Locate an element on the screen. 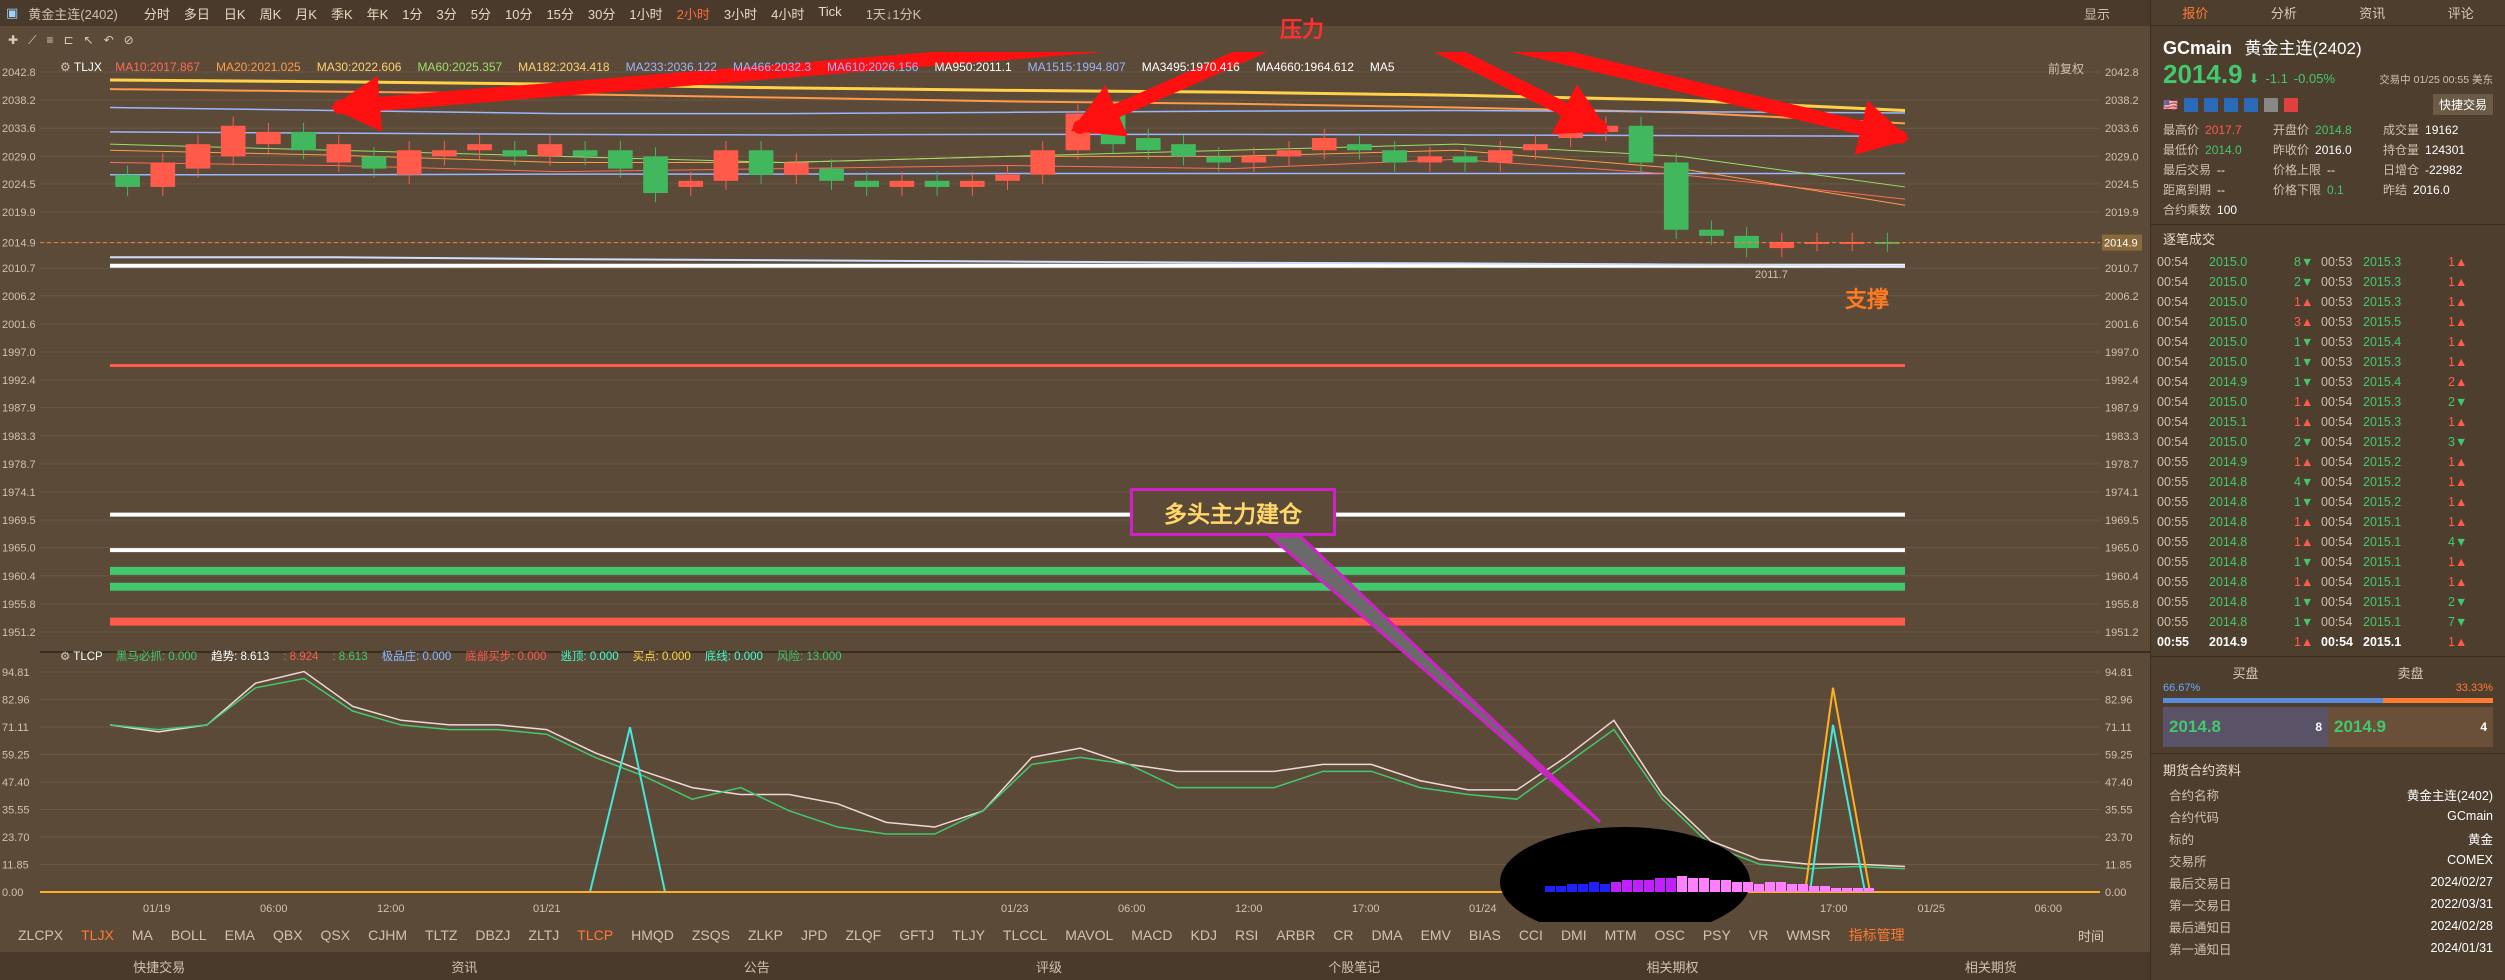  indicator-tab-macd: MACD is located at coordinates (1152, 935).